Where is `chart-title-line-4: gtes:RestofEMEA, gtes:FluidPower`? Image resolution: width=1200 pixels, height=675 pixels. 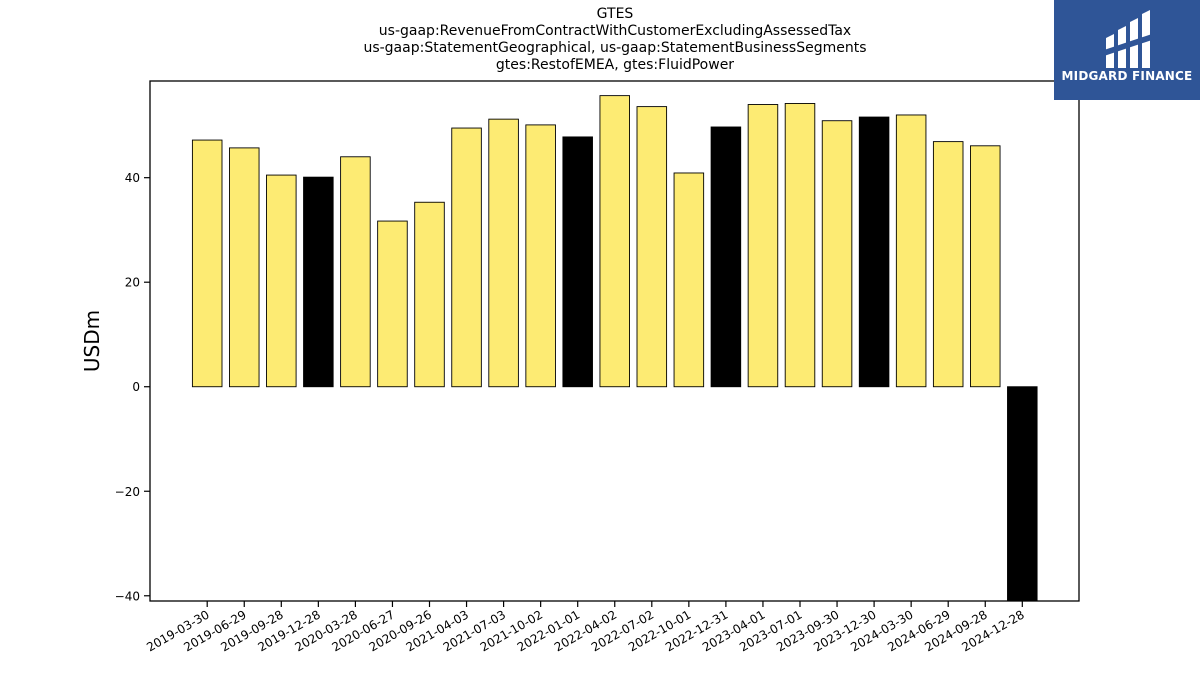 chart-title-line-4: gtes:RestofEMEA, gtes:FluidPower is located at coordinates (615, 65).